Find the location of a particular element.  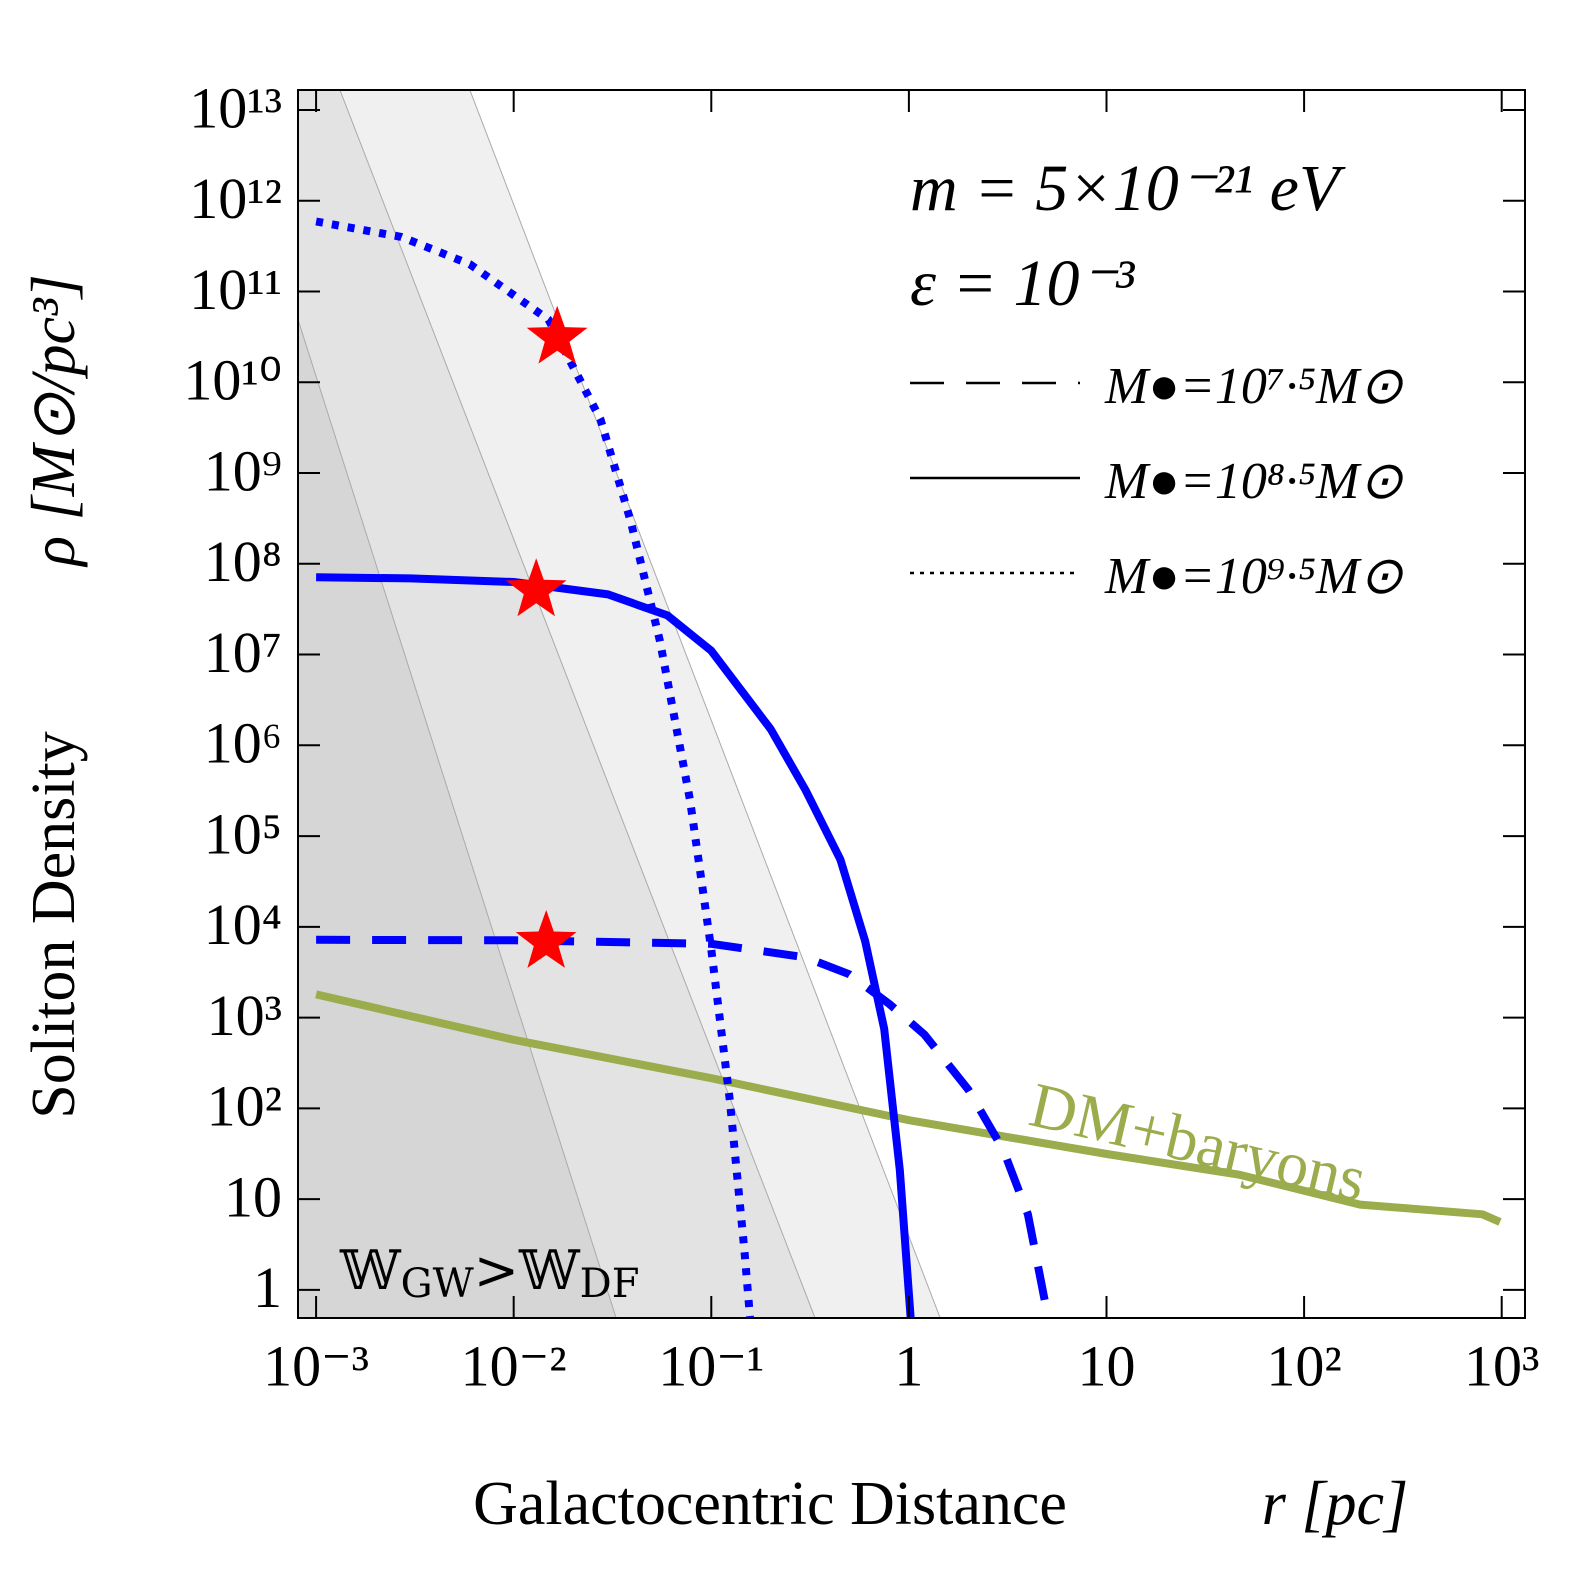

x-tick-label: 10⁻¹ is located at coordinates (711, 1365).